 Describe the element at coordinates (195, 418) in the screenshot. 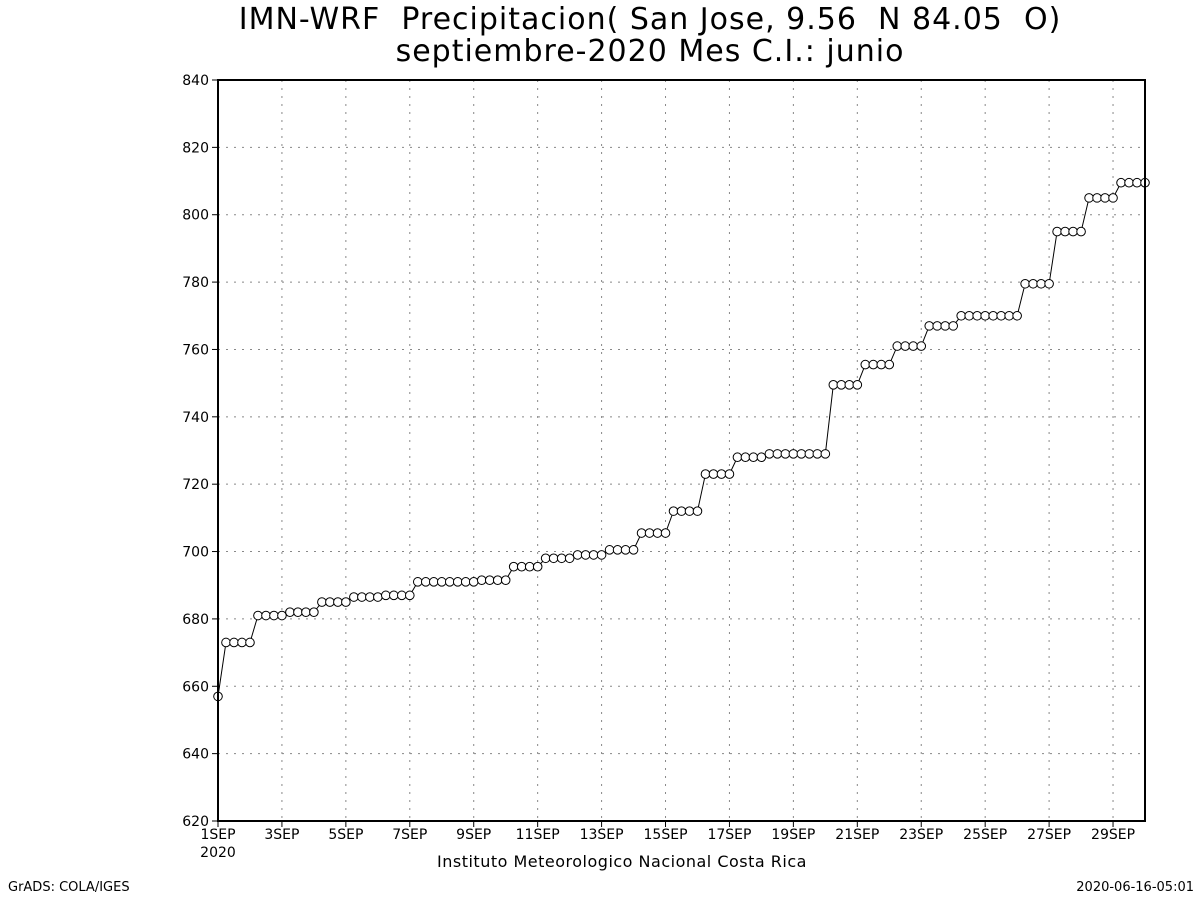

I see `y-tick-label: 740` at that location.